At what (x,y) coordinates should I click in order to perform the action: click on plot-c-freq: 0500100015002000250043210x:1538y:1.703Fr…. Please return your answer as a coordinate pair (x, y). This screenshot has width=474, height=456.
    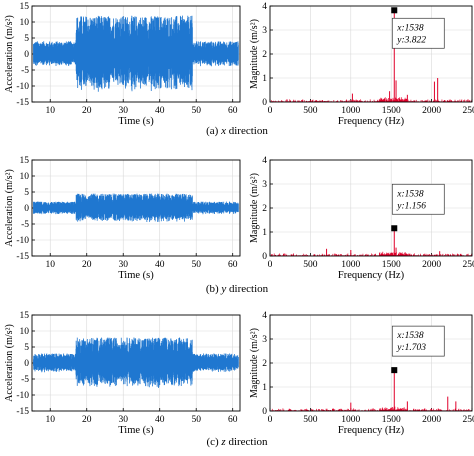
    Looking at the image, I should click on (361, 373).